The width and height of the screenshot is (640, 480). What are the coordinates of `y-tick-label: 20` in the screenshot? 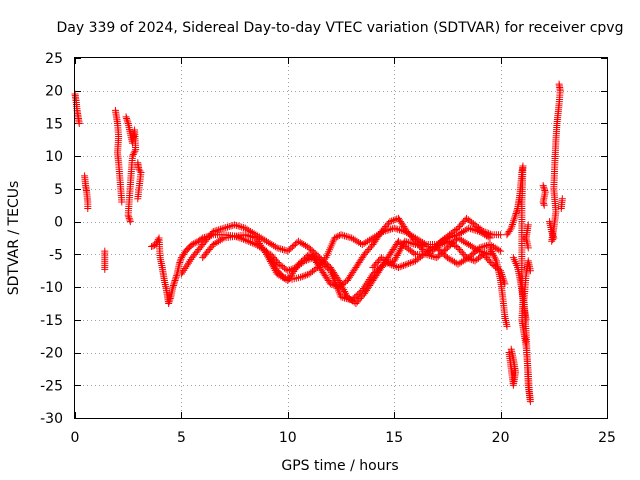 It's located at (54, 92).